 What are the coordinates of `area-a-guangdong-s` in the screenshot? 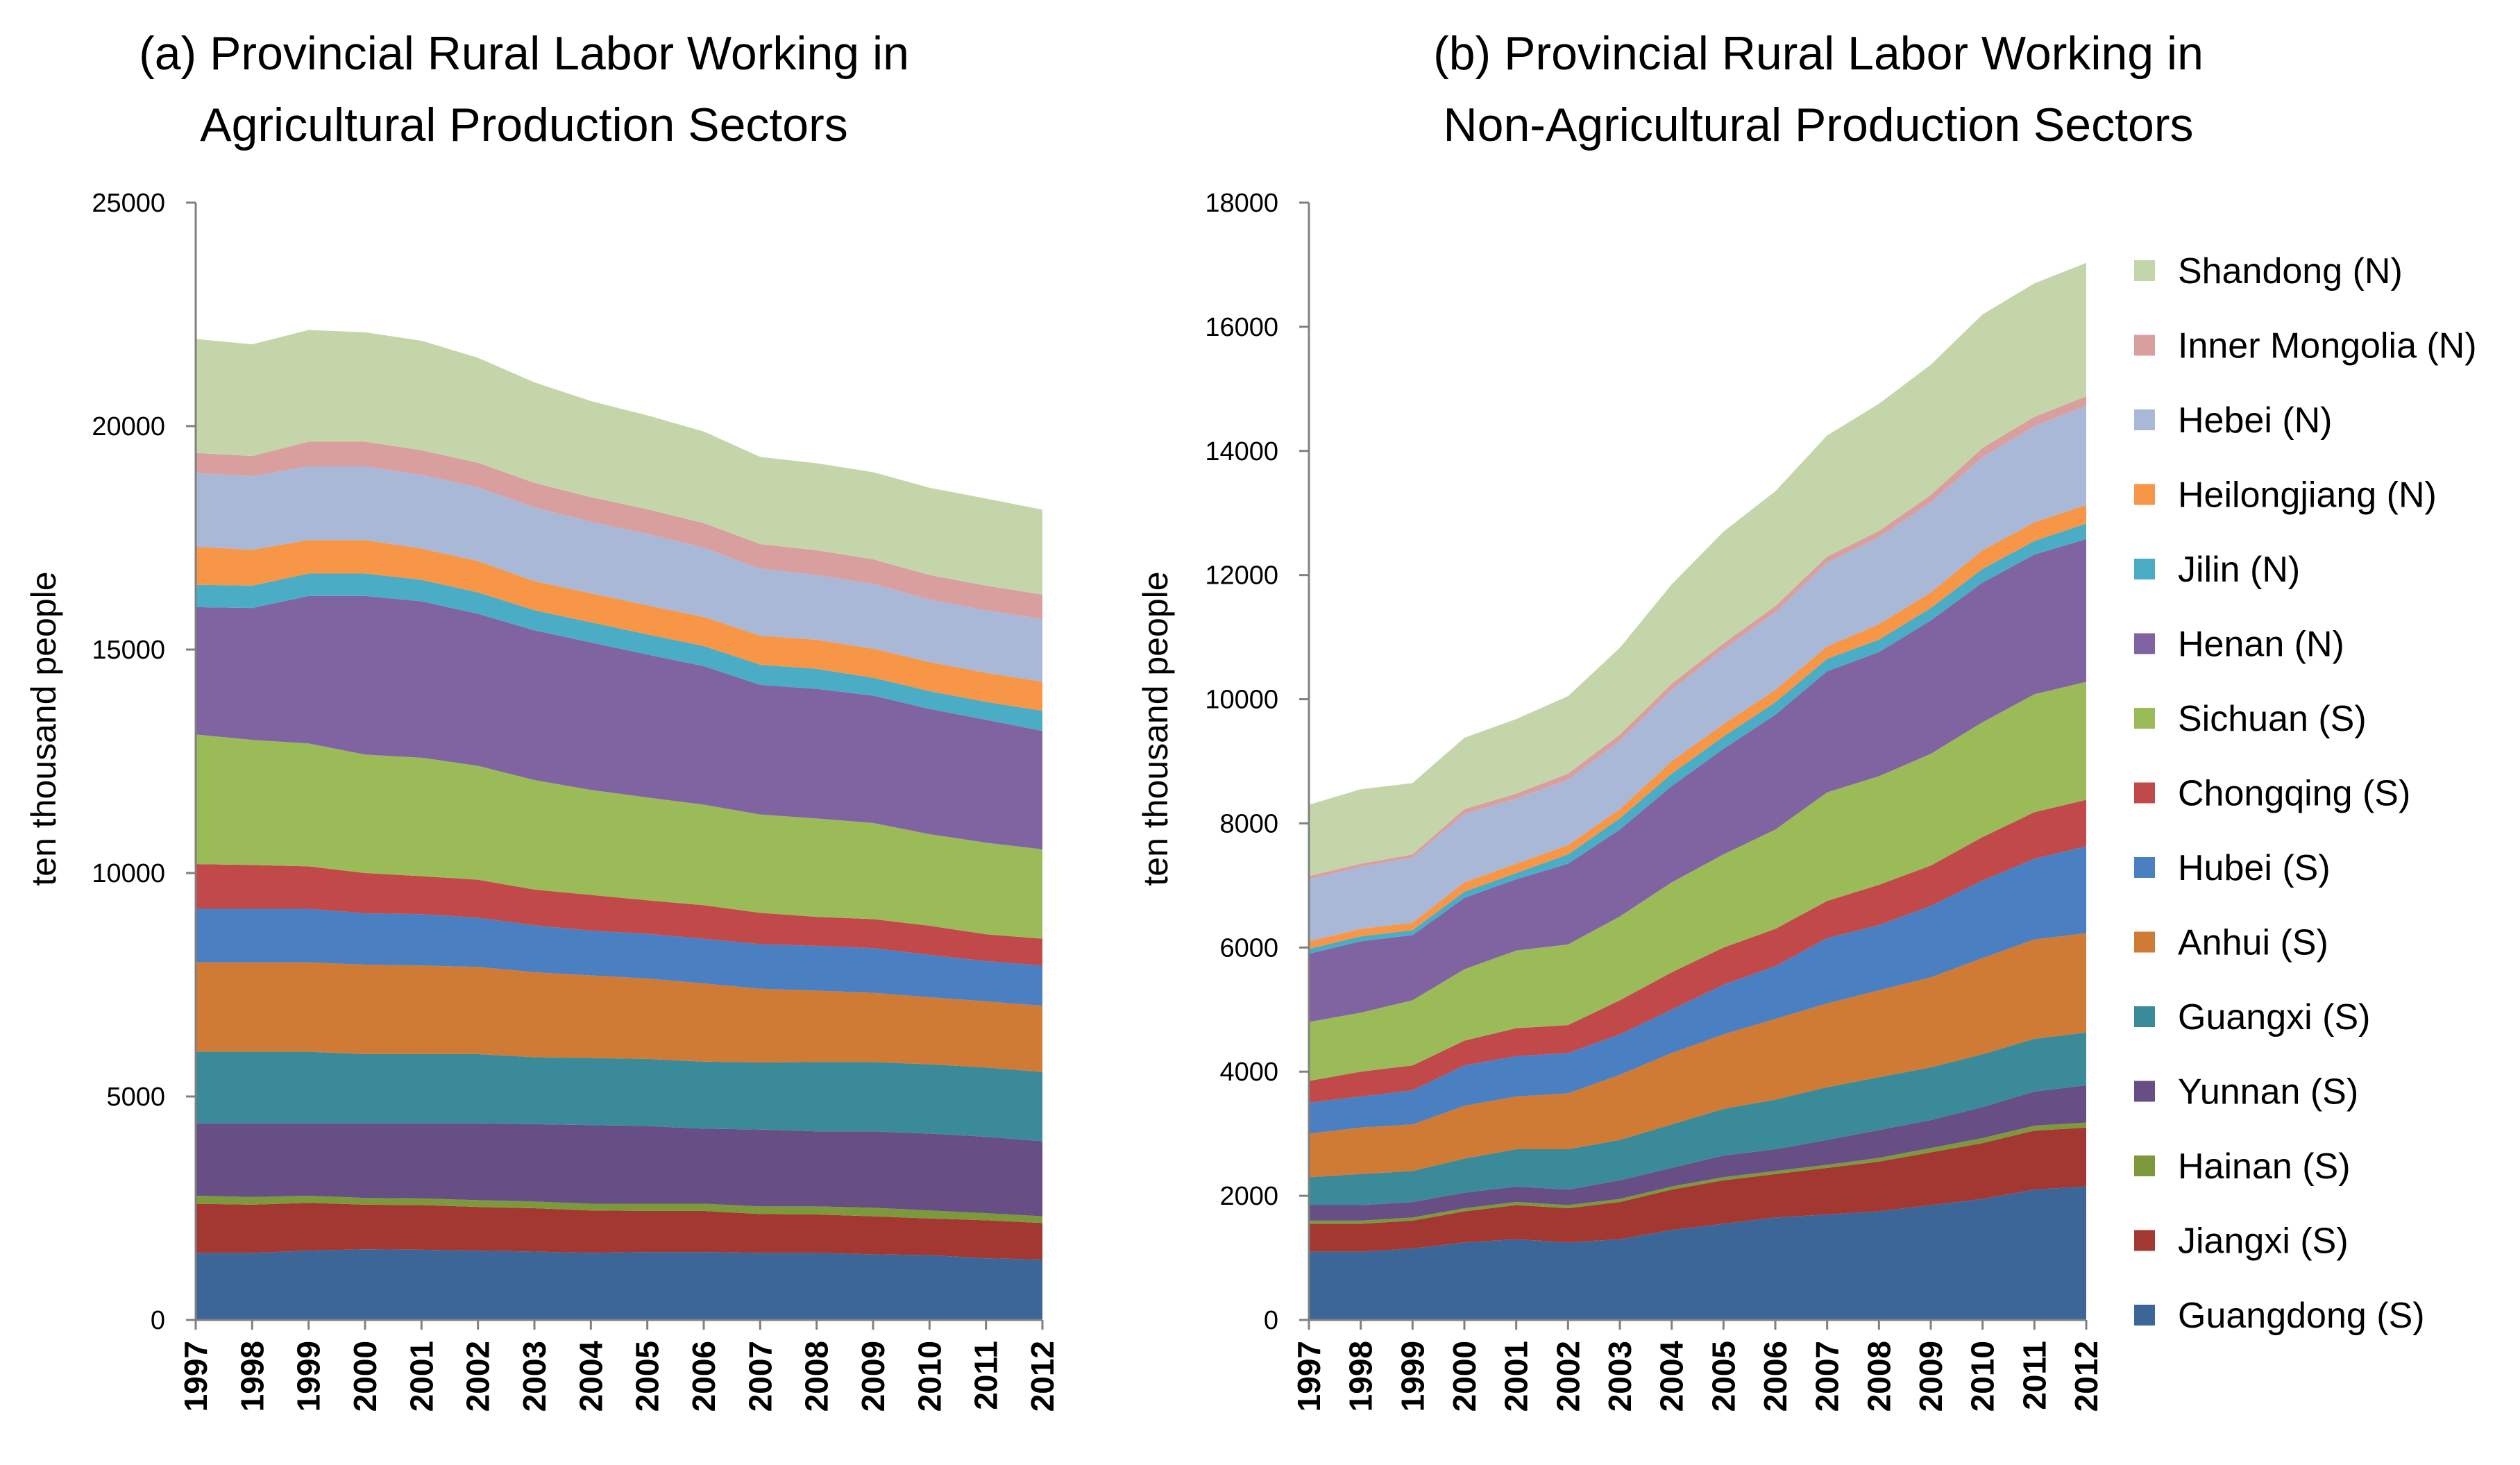 It's located at (619, 1284).